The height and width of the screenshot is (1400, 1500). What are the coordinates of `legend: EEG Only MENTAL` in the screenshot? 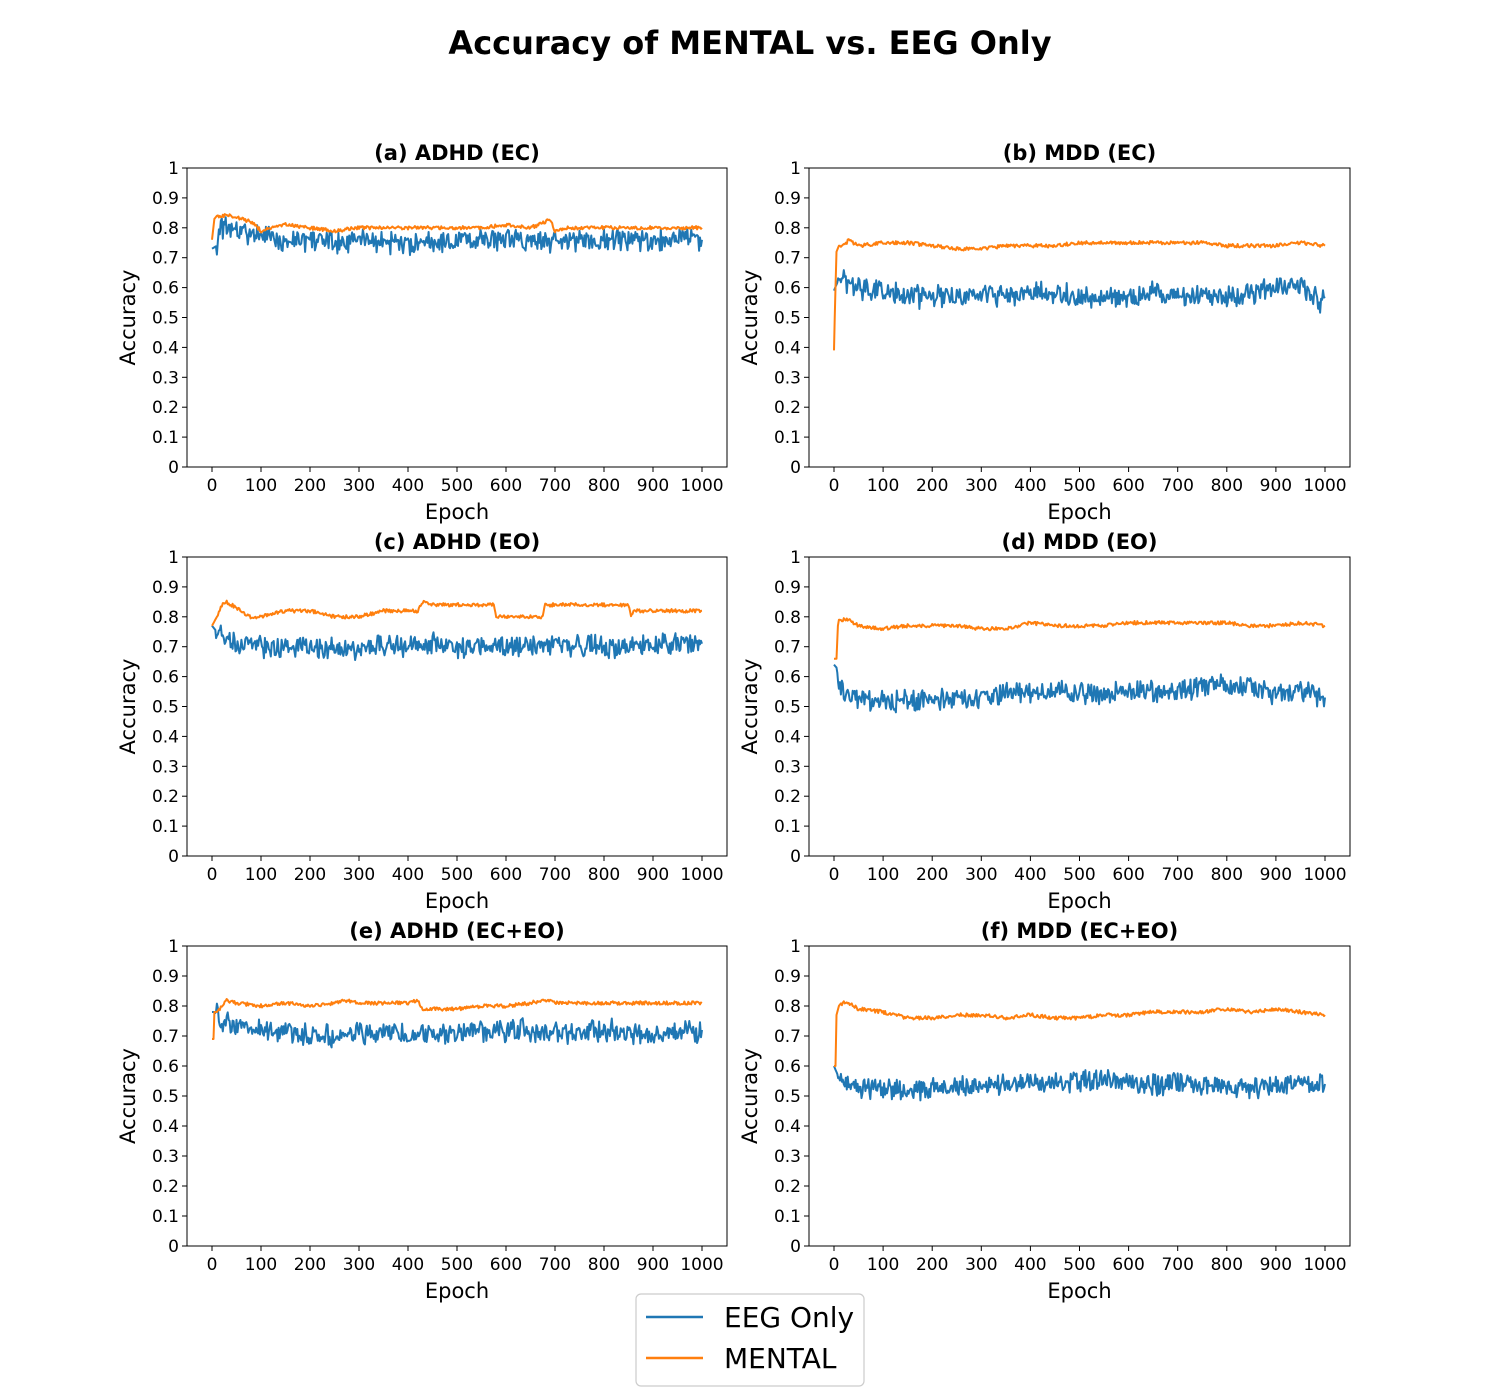 It's located at (750, 1340).